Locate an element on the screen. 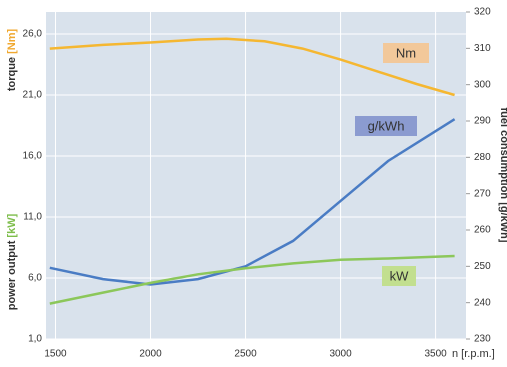 The width and height of the screenshot is (507, 367). x-tick-label: 2500 is located at coordinates (245, 354).